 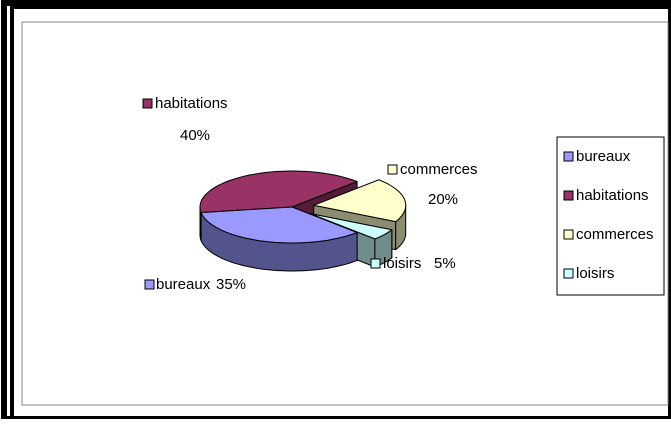 What do you see at coordinates (615, 234) in the screenshot?
I see `legend-label: commerces` at bounding box center [615, 234].